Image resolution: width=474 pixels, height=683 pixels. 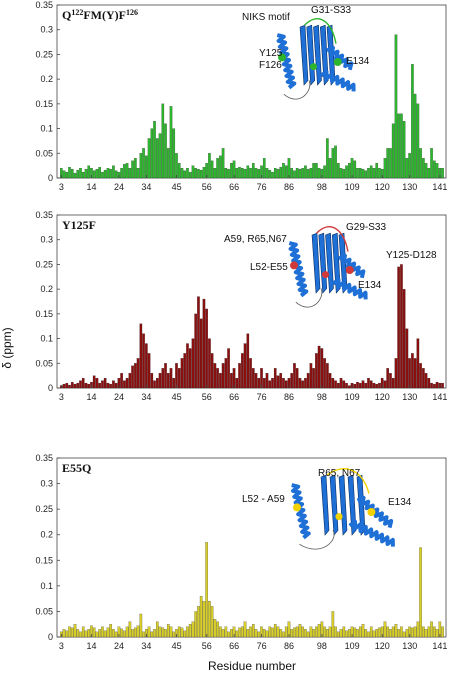 What do you see at coordinates (177, 187) in the screenshot?
I see `x-tick-label: 45` at bounding box center [177, 187].